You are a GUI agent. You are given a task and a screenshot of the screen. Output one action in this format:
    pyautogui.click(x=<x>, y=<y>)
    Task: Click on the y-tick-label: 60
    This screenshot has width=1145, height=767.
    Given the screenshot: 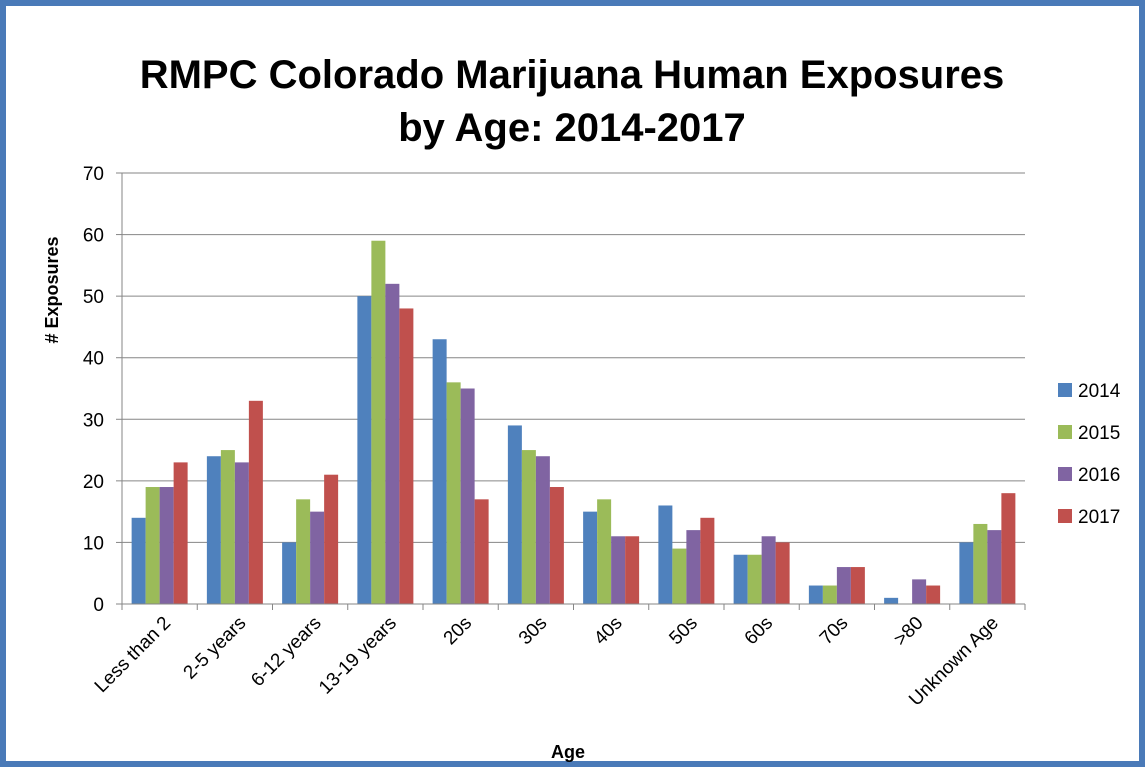 What is the action you would take?
    pyautogui.click(x=93, y=236)
    